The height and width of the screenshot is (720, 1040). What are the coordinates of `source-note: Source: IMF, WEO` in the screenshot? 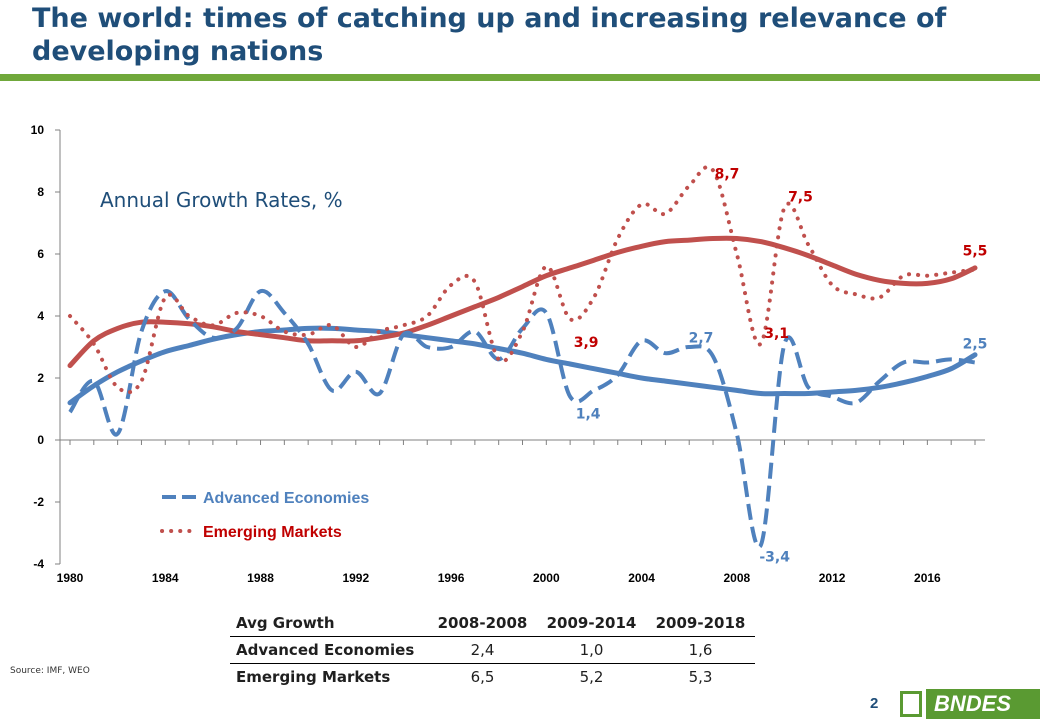 It's located at (50, 671).